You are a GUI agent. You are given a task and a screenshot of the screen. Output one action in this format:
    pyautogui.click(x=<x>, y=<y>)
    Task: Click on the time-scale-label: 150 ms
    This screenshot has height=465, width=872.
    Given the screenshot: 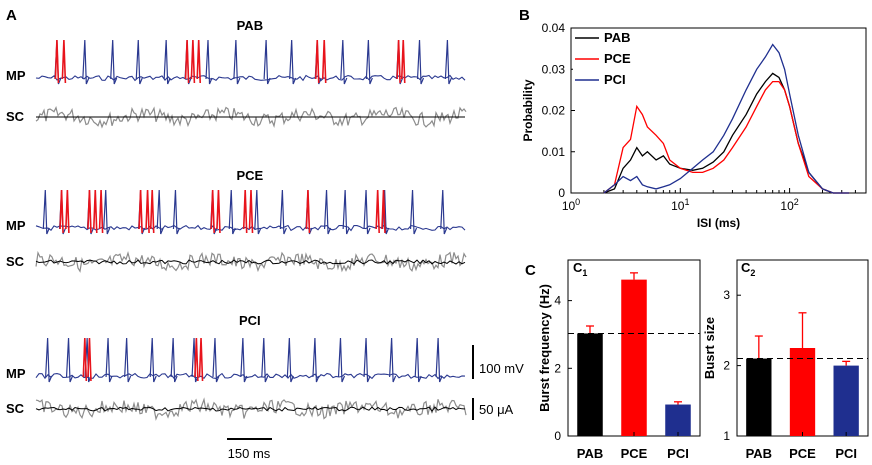 What is the action you would take?
    pyautogui.click(x=249, y=453)
    